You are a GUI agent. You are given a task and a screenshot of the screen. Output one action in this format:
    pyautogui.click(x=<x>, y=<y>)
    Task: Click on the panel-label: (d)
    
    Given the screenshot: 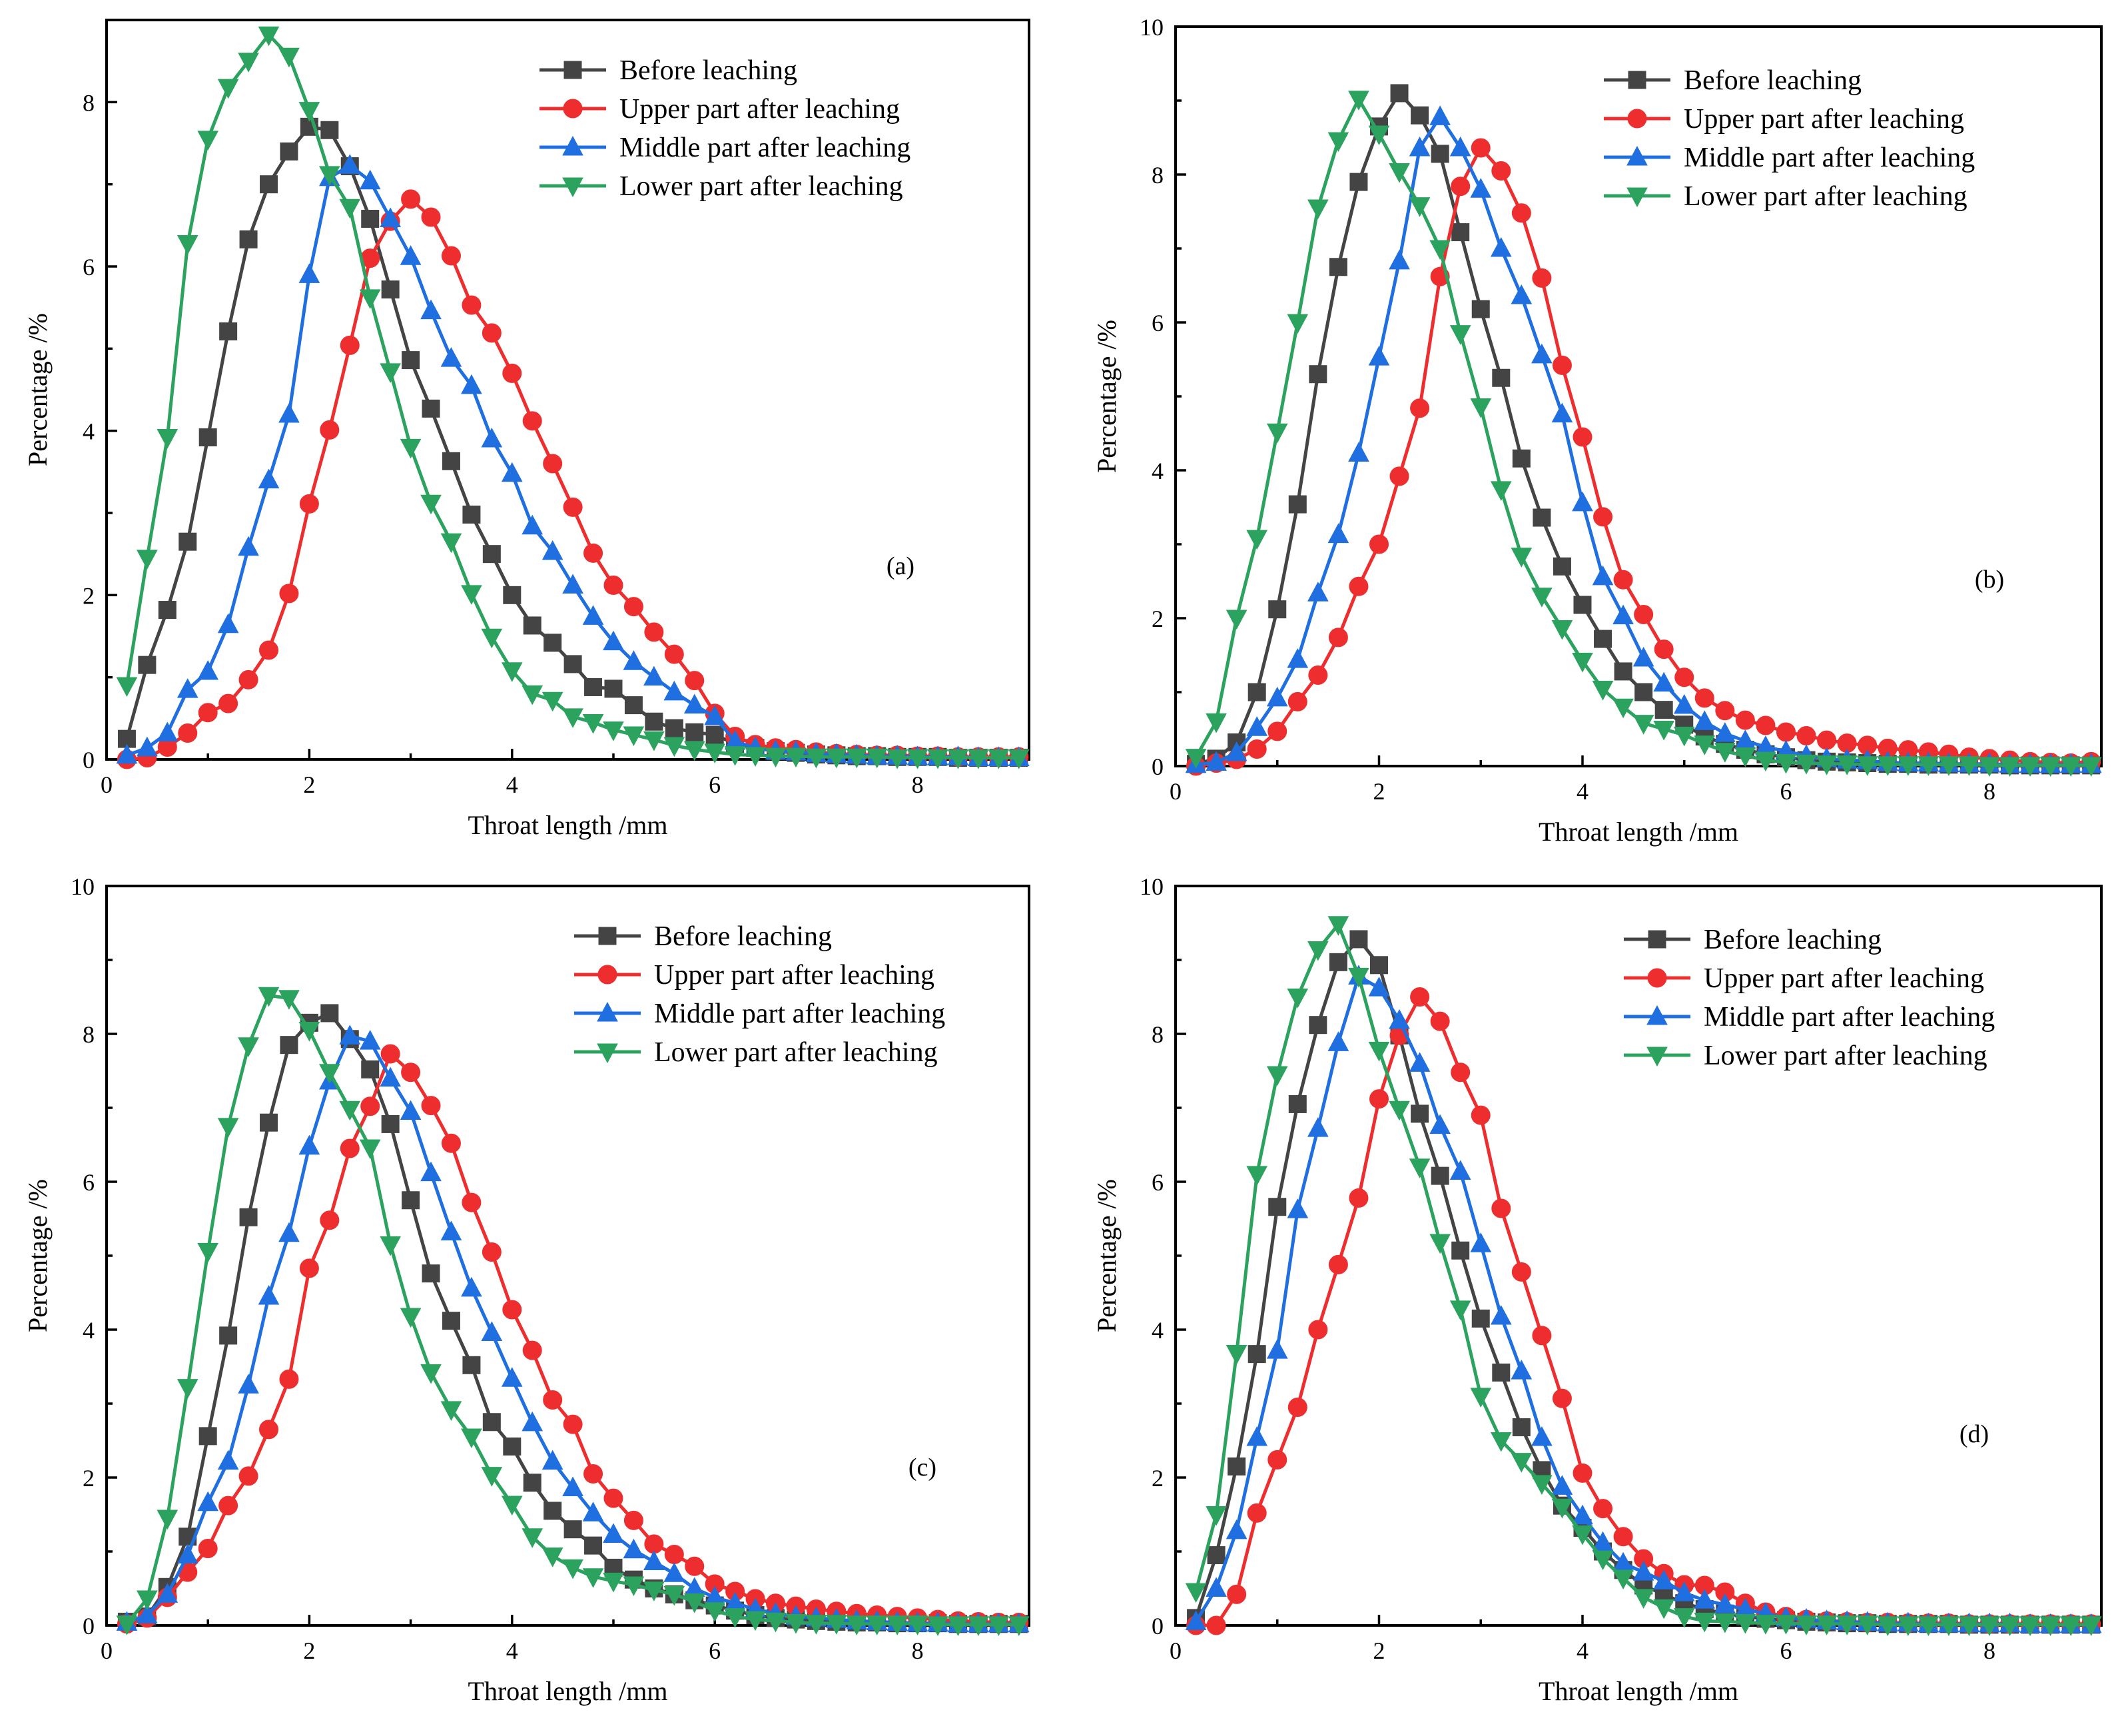 What is the action you would take?
    pyautogui.click(x=1974, y=1434)
    